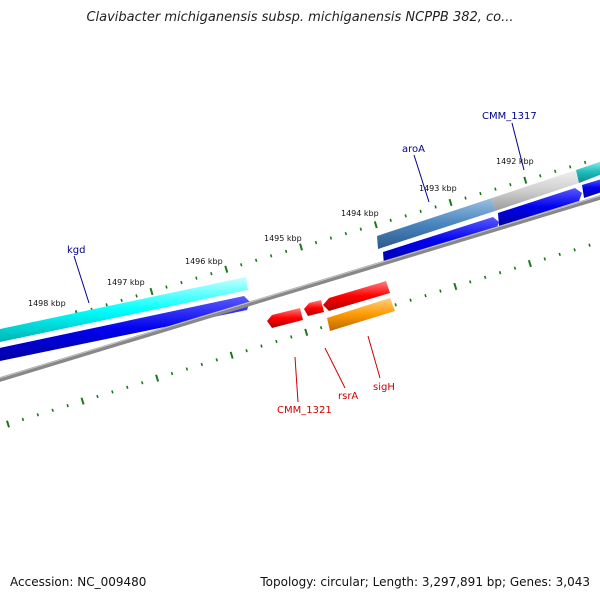 Image resolution: width=600 pixels, height=600 pixels. I want to click on gene-sigH, so click(361, 314).